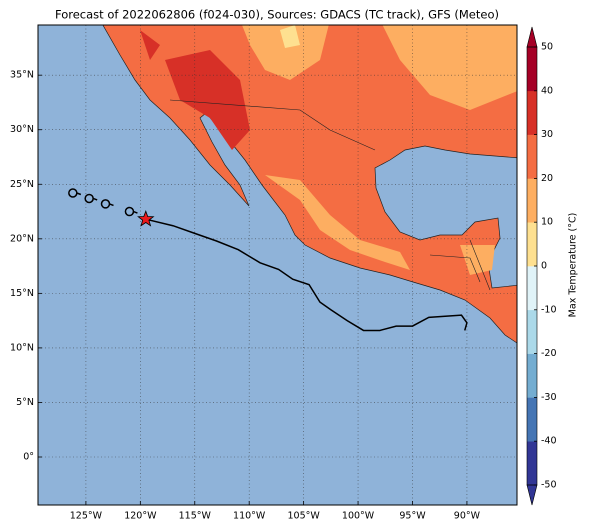 The height and width of the screenshot is (529, 592). I want to click on x-tick-label: 100°W, so click(358, 516).